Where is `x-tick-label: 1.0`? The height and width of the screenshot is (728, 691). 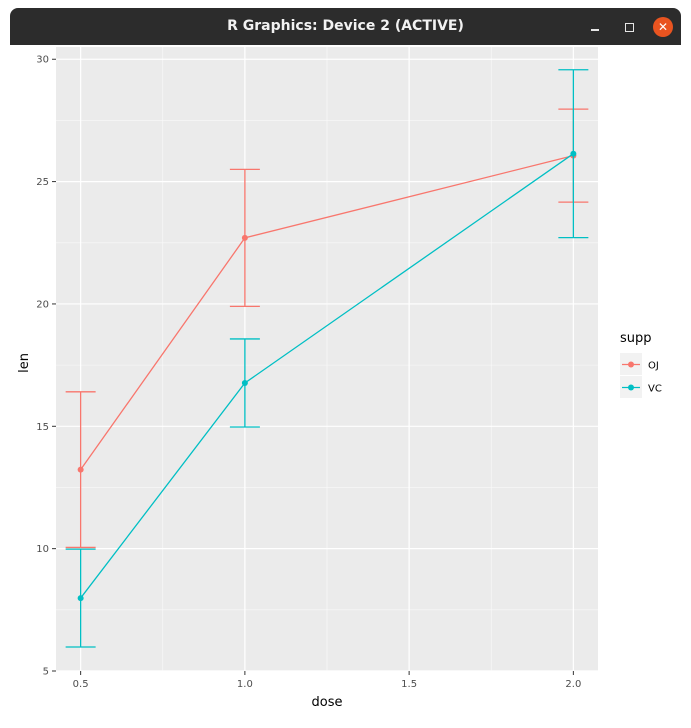 x-tick-label: 1.0 is located at coordinates (245, 684).